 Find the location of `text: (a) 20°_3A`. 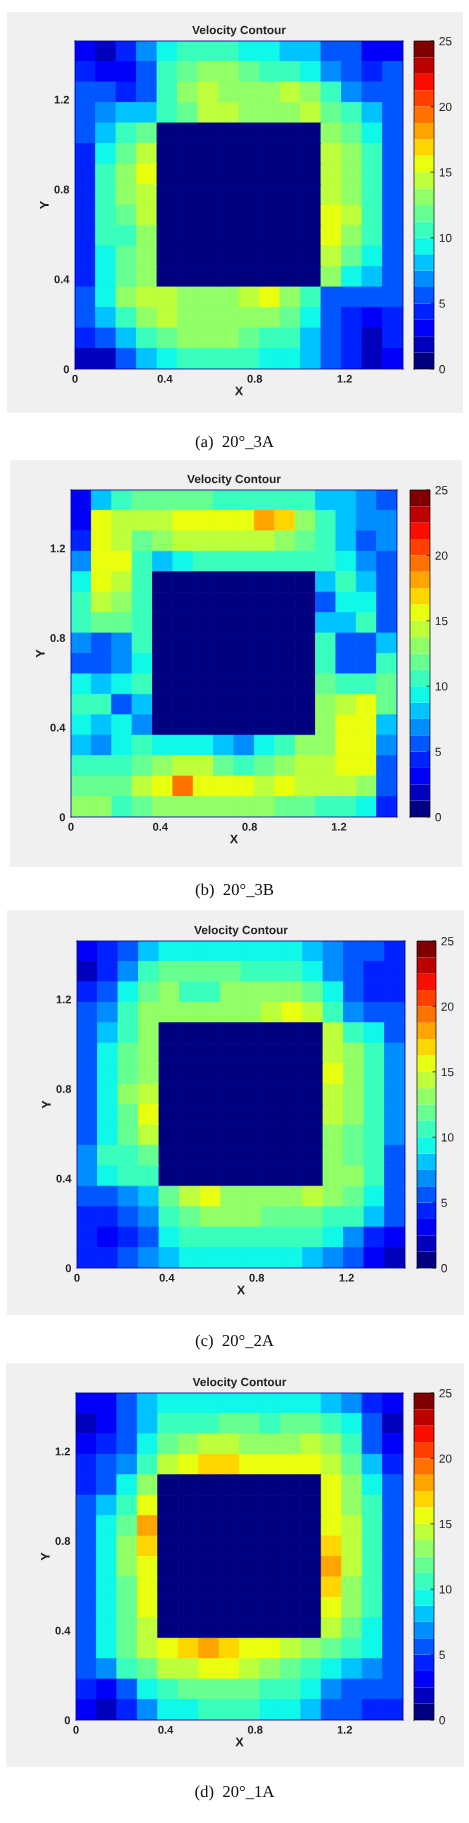

text: (a) 20°_3A is located at coordinates (234, 443).